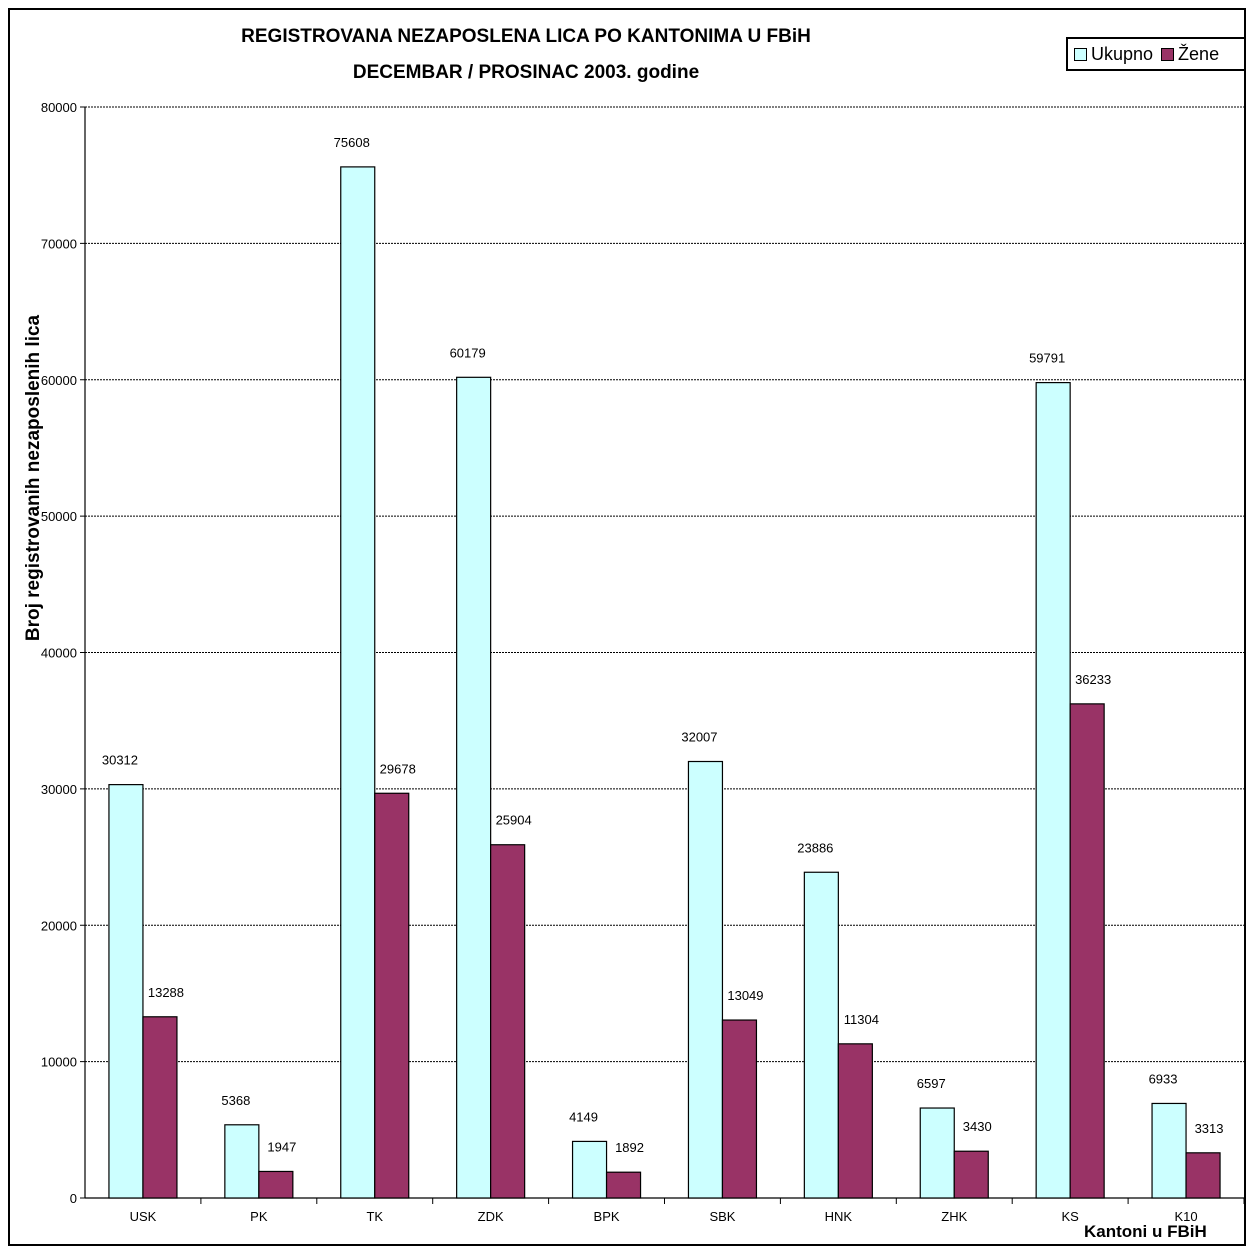 The width and height of the screenshot is (1252, 1254). Describe the element at coordinates (259, 1216) in the screenshot. I see `x-tick-label: PK` at that location.